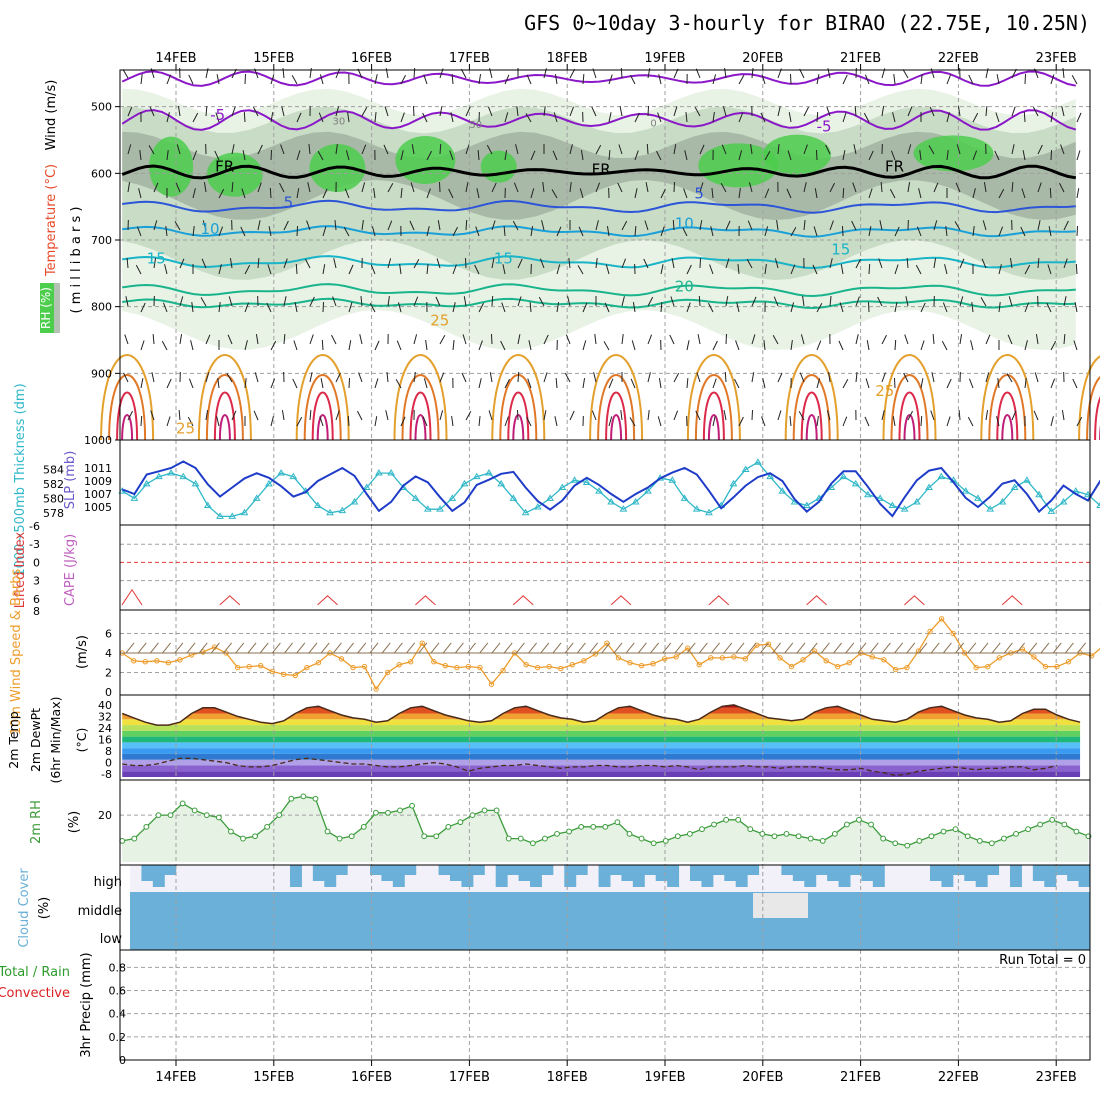  I want to click on panel-frame, so click(605, 482).